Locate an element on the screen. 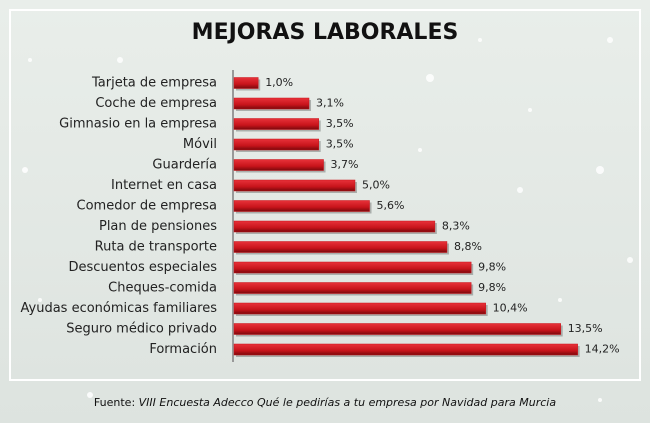 The height and width of the screenshot is (423, 650). category-label: Cheques-comida is located at coordinates (162, 288).